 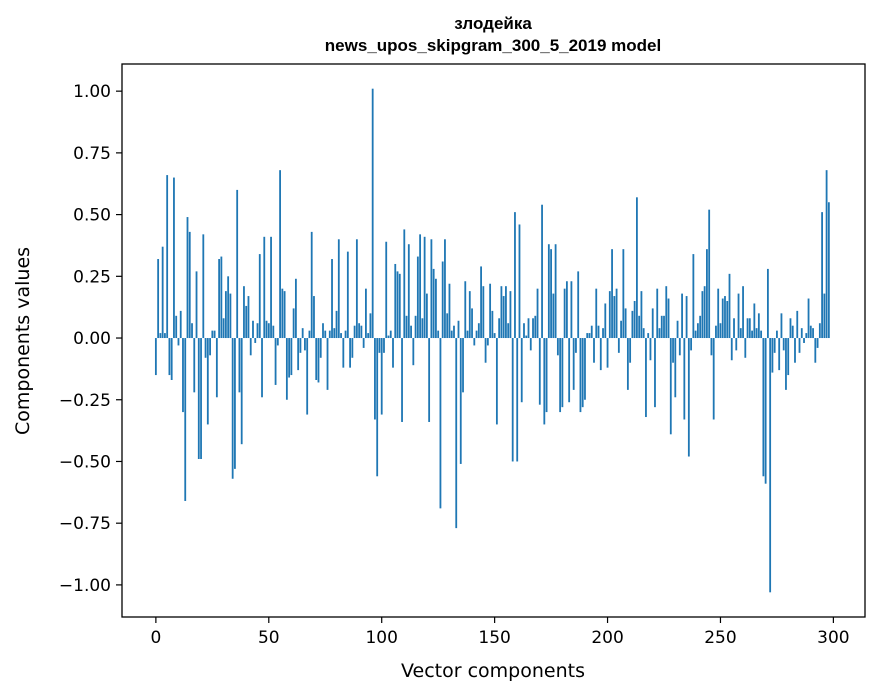 What do you see at coordinates (833, 638) in the screenshot?
I see `x-tick-label: 300` at bounding box center [833, 638].